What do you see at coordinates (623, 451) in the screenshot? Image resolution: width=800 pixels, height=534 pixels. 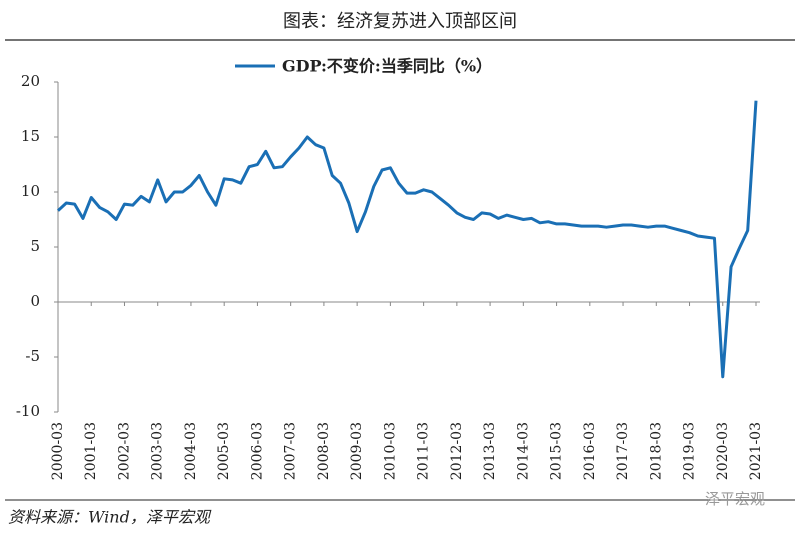 I see `x-tick-label: 2017-03` at bounding box center [623, 451].